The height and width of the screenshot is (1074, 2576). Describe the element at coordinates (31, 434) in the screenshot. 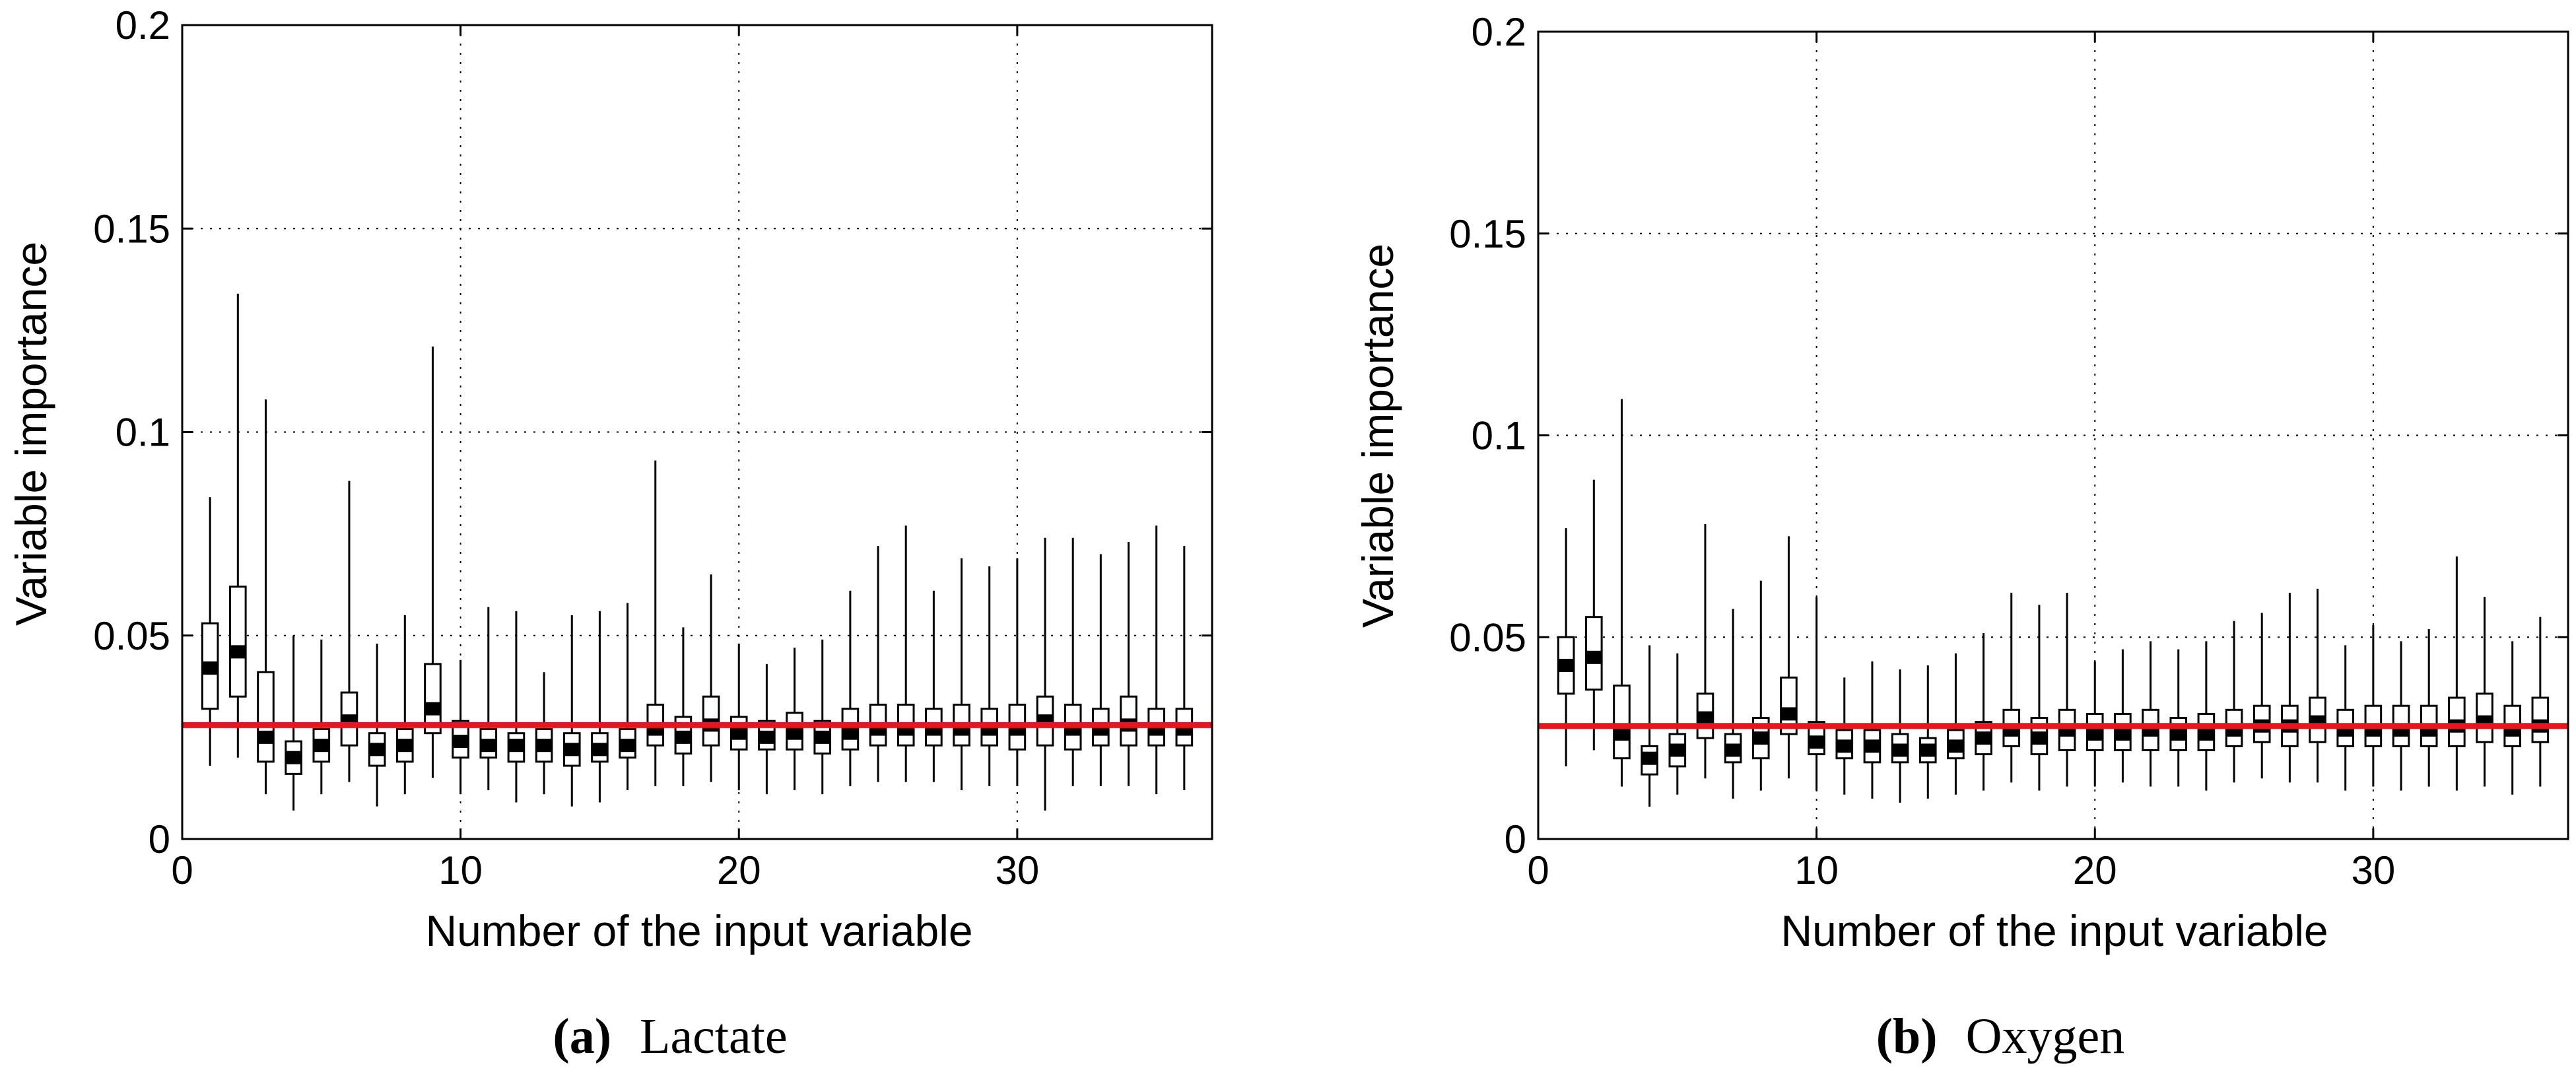

I see `y-axis-label-lactate: Variable importance` at that location.